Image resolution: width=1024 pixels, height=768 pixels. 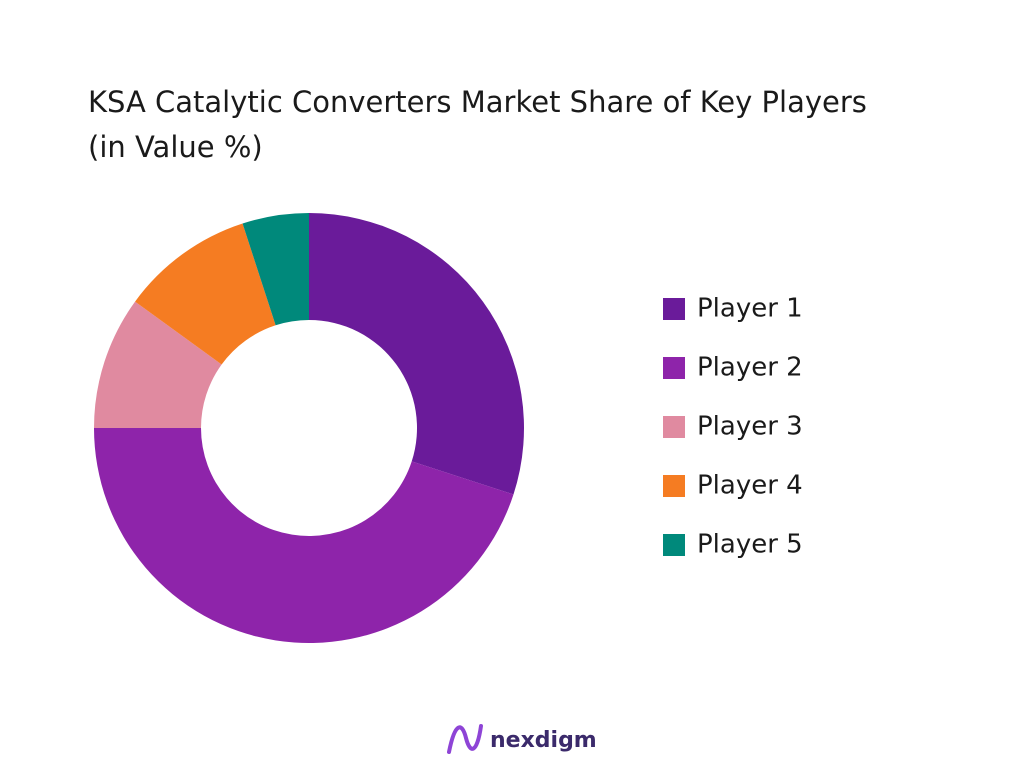 I want to click on legend-label: Player 1, so click(x=750, y=309).